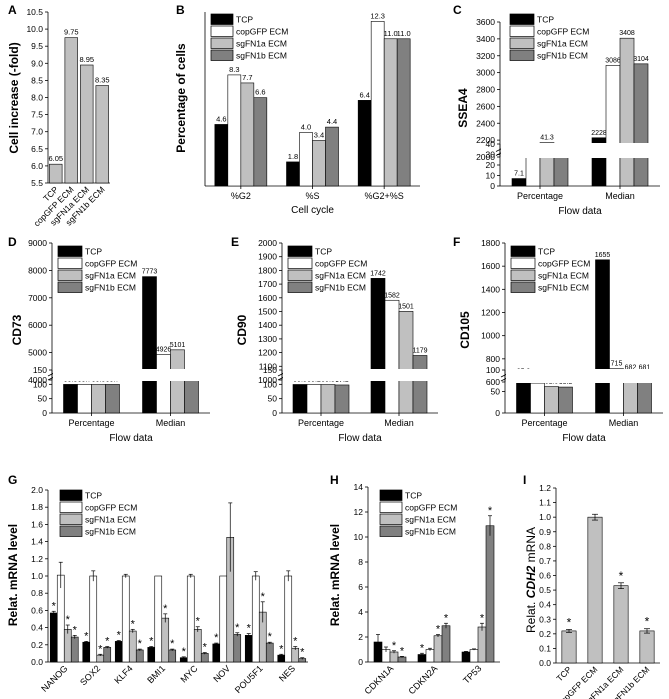  What do you see at coordinates (391, 33) in the screenshot?
I see `value-label: 11.0` at bounding box center [391, 33].